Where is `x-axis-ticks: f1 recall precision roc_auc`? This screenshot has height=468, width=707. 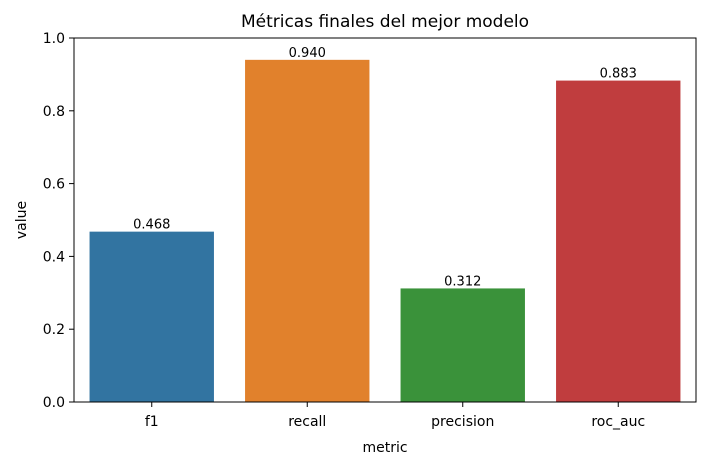
x-axis-ticks: f1 recall precision roc_auc is located at coordinates (395, 416).